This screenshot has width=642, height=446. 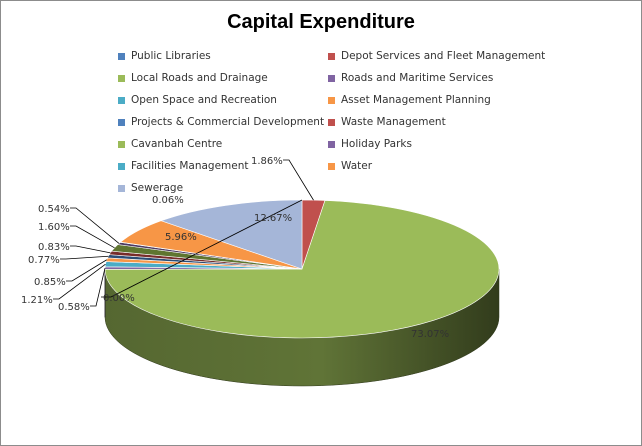 What do you see at coordinates (393, 122) in the screenshot?
I see `legend-label: Waste Management` at bounding box center [393, 122].